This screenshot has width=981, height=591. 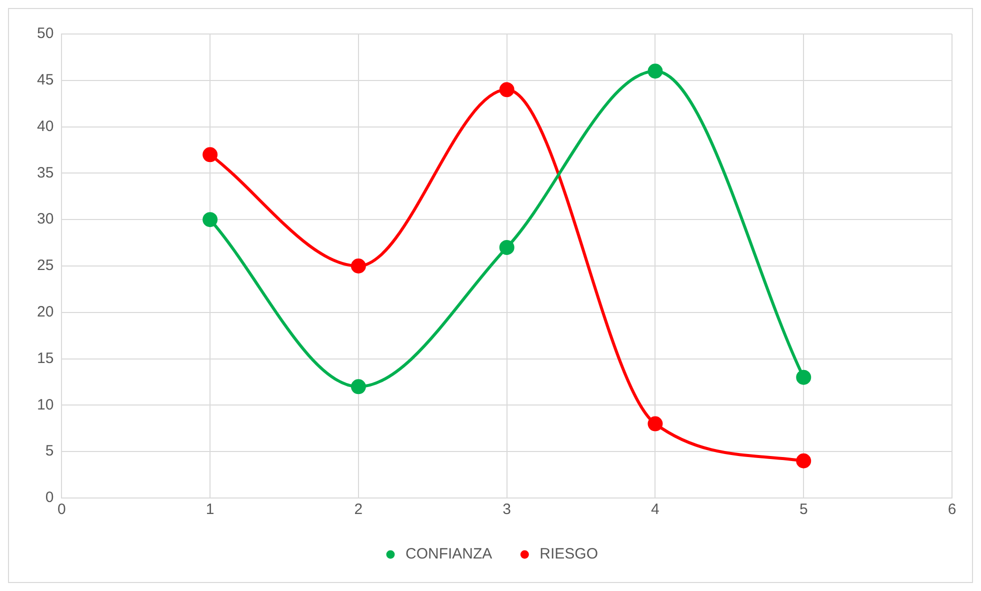 I want to click on y-tick-label: 20, so click(x=45, y=312).